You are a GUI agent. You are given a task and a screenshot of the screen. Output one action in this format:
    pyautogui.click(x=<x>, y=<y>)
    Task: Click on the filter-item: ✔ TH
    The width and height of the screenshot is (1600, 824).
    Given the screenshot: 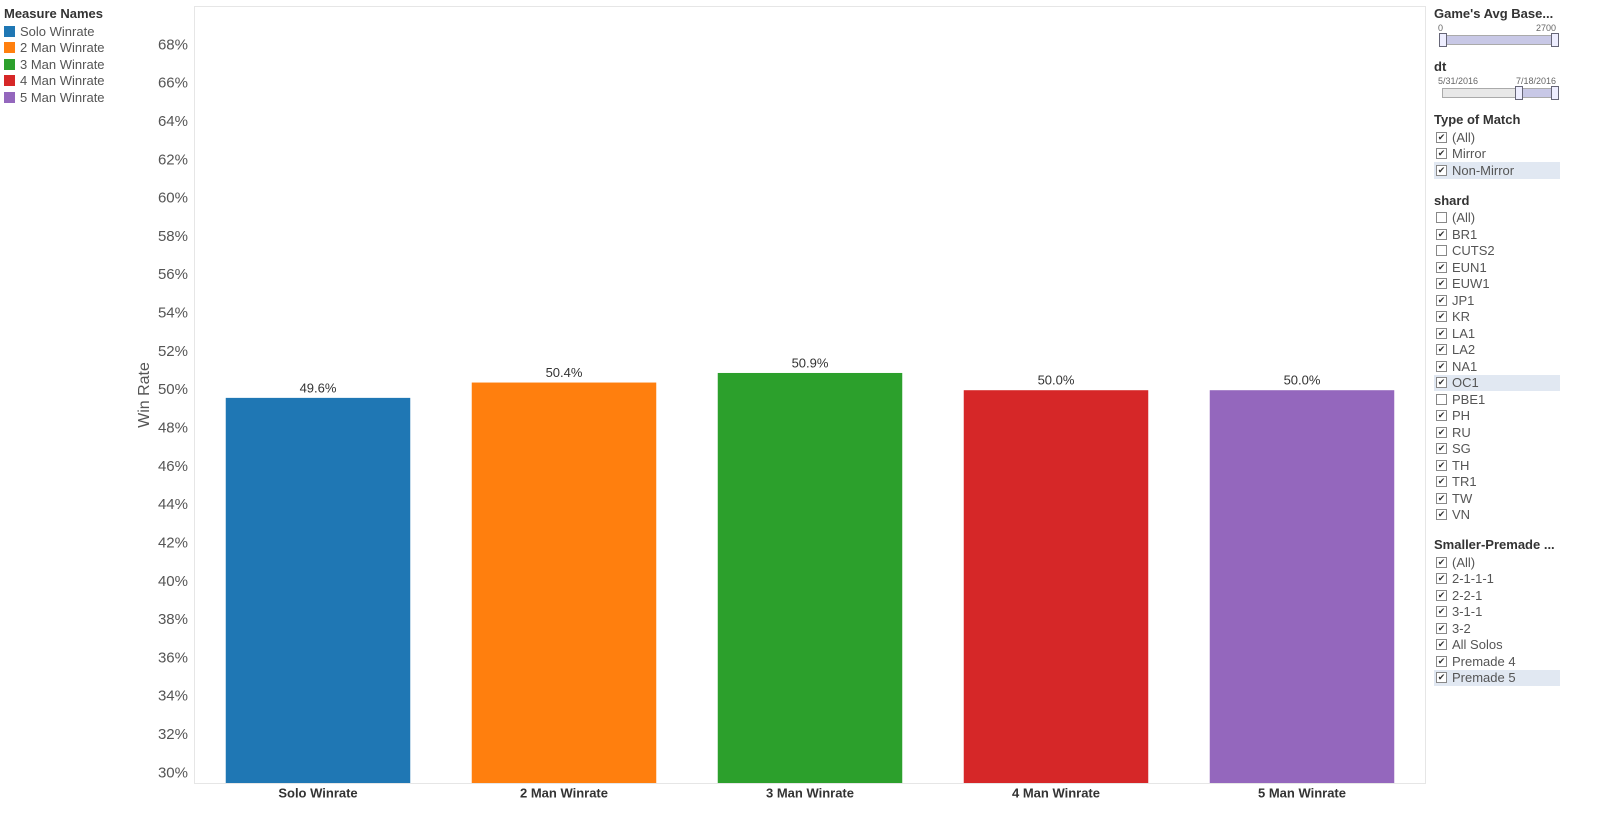 What is the action you would take?
    pyautogui.click(x=1497, y=465)
    